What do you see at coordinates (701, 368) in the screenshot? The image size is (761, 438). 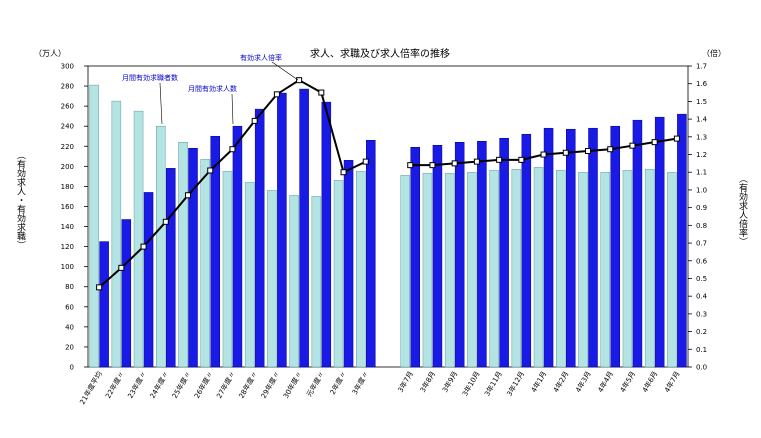 I see `right-tick-label: 0.0` at bounding box center [701, 368].